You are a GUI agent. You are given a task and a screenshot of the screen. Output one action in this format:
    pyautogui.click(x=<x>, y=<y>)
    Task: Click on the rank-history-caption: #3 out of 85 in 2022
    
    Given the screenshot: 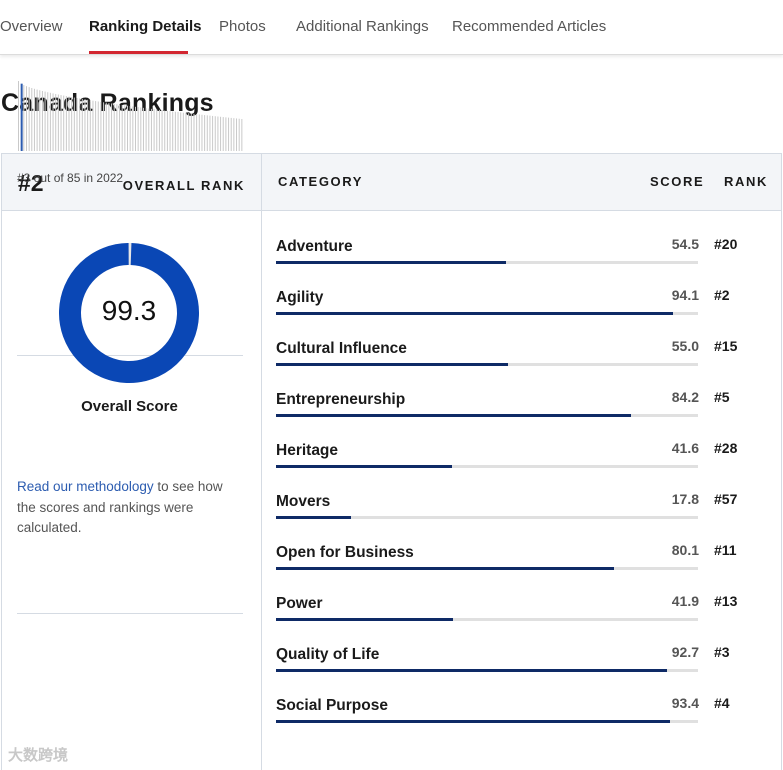 What is the action you would take?
    pyautogui.click(x=70, y=178)
    